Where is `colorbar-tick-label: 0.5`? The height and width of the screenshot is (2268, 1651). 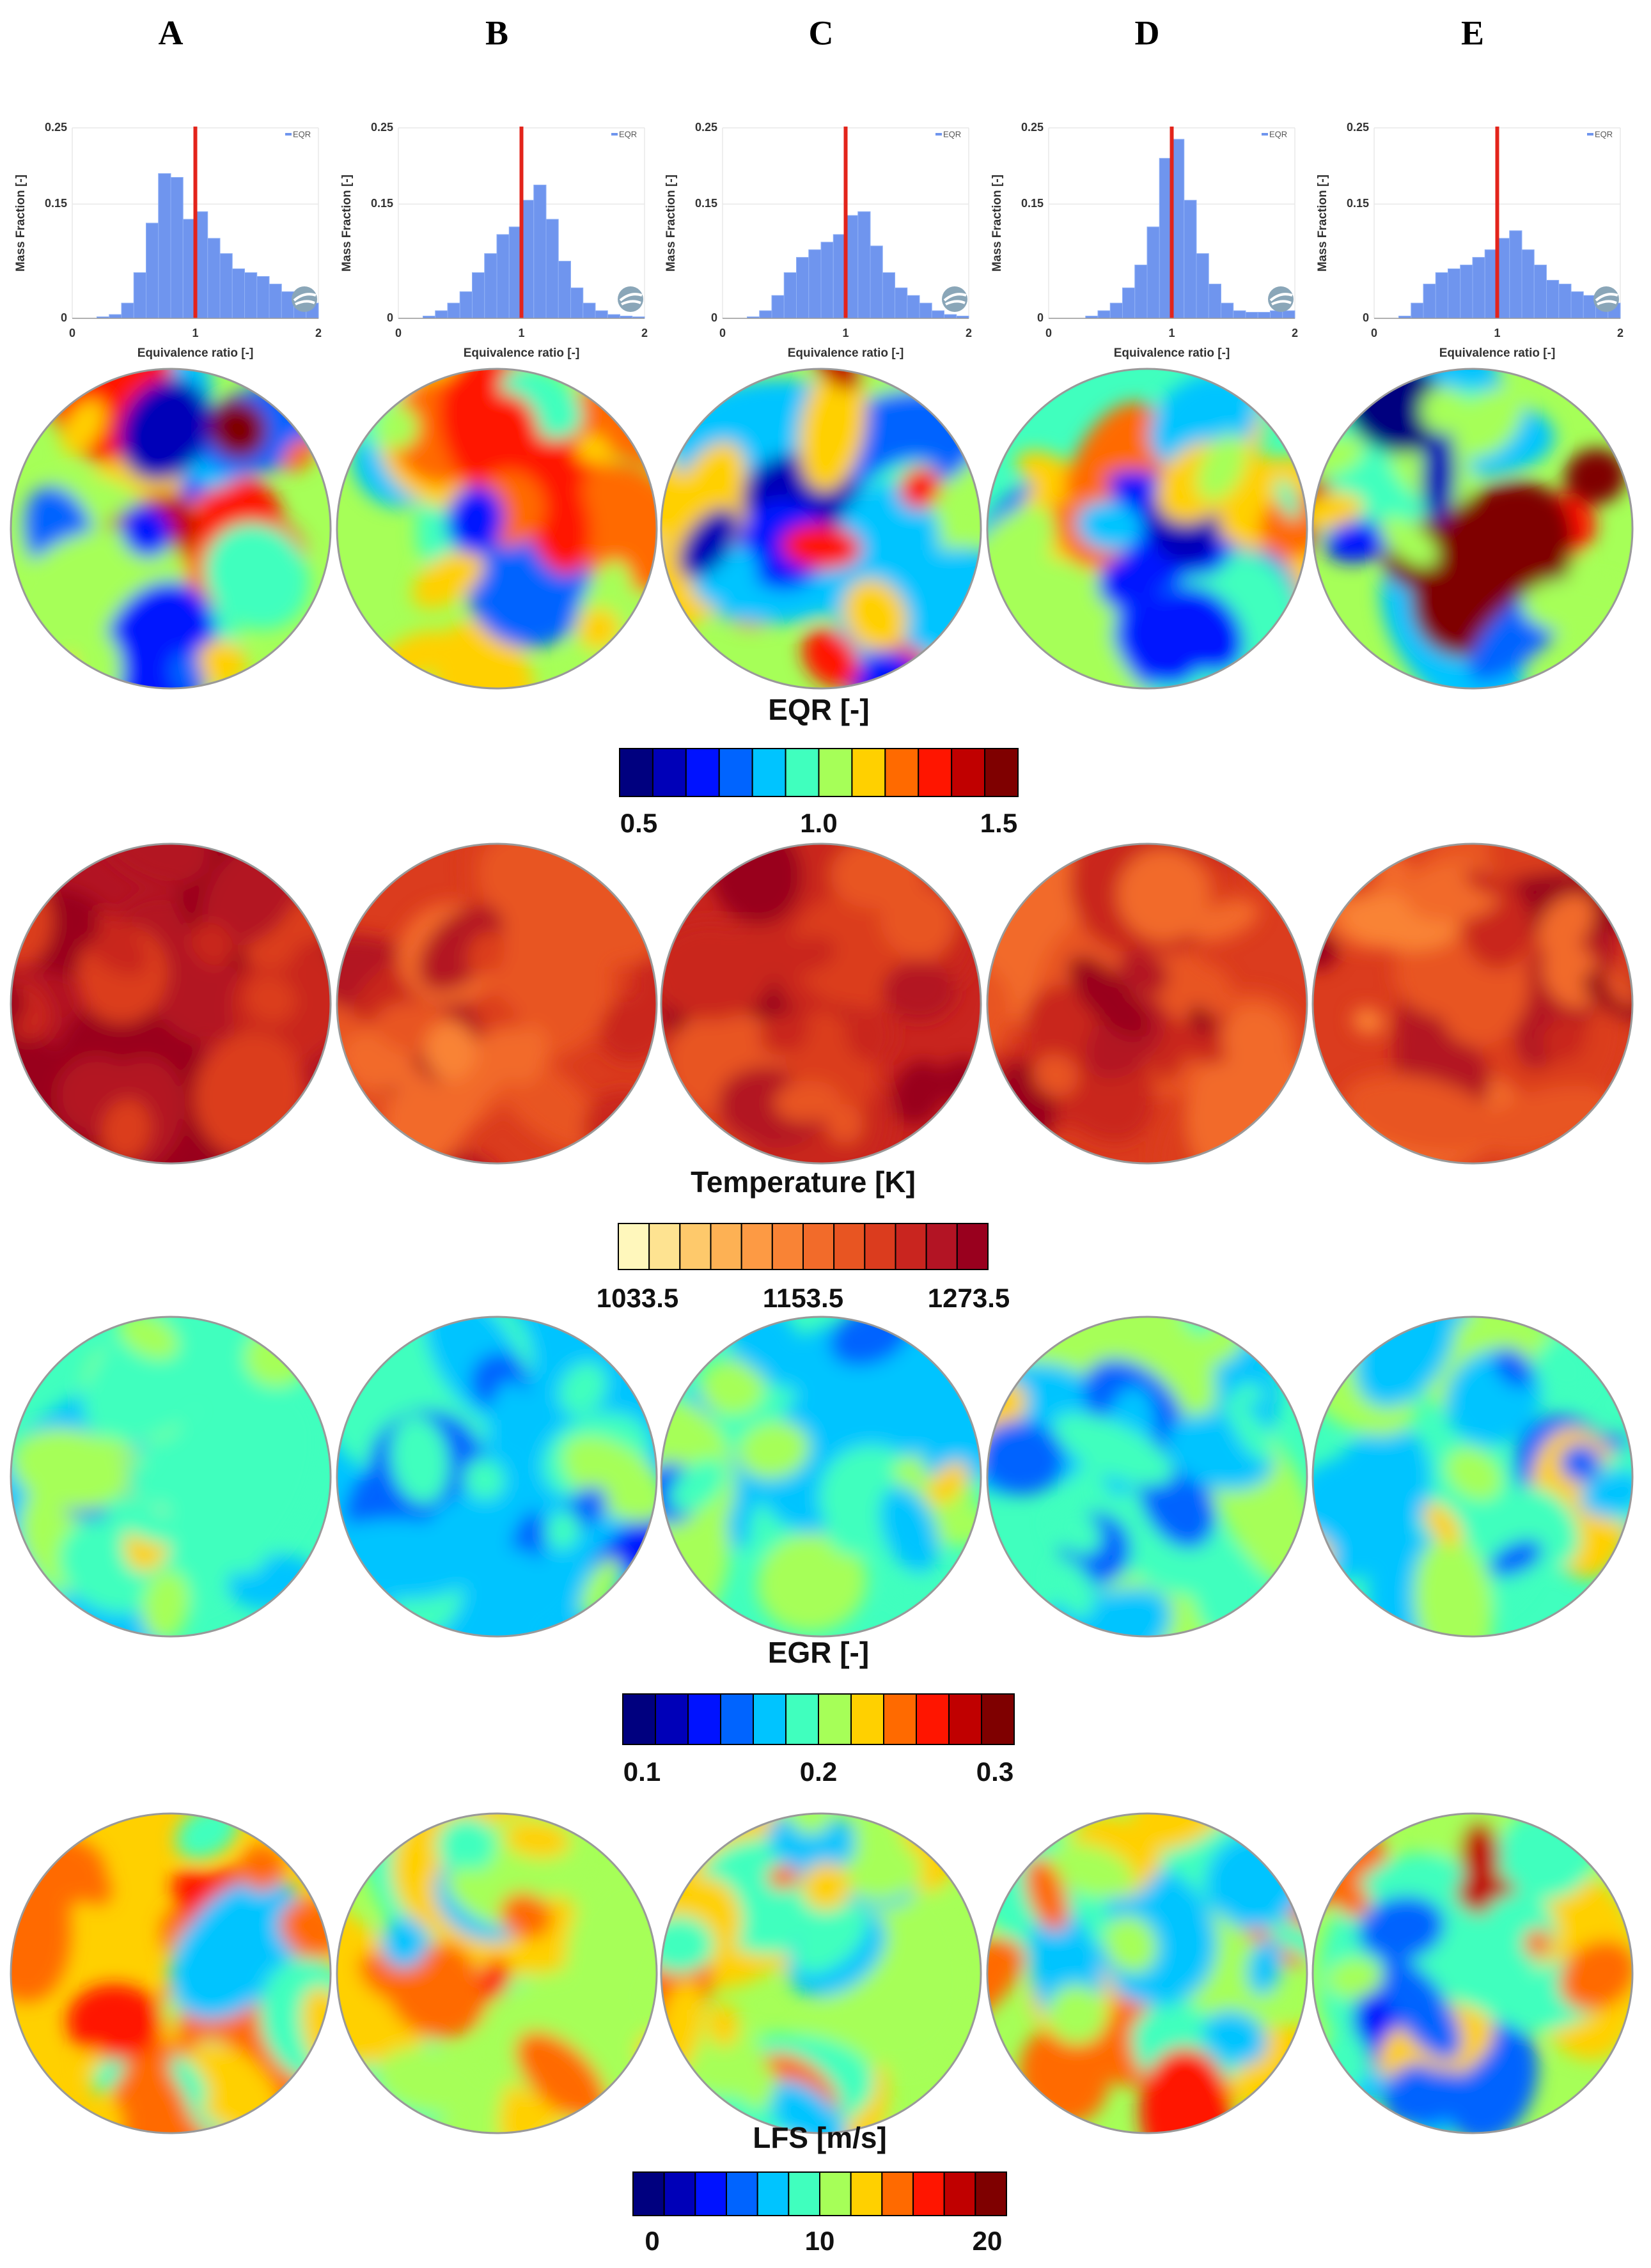
colorbar-tick-label: 0.5 is located at coordinates (638, 823).